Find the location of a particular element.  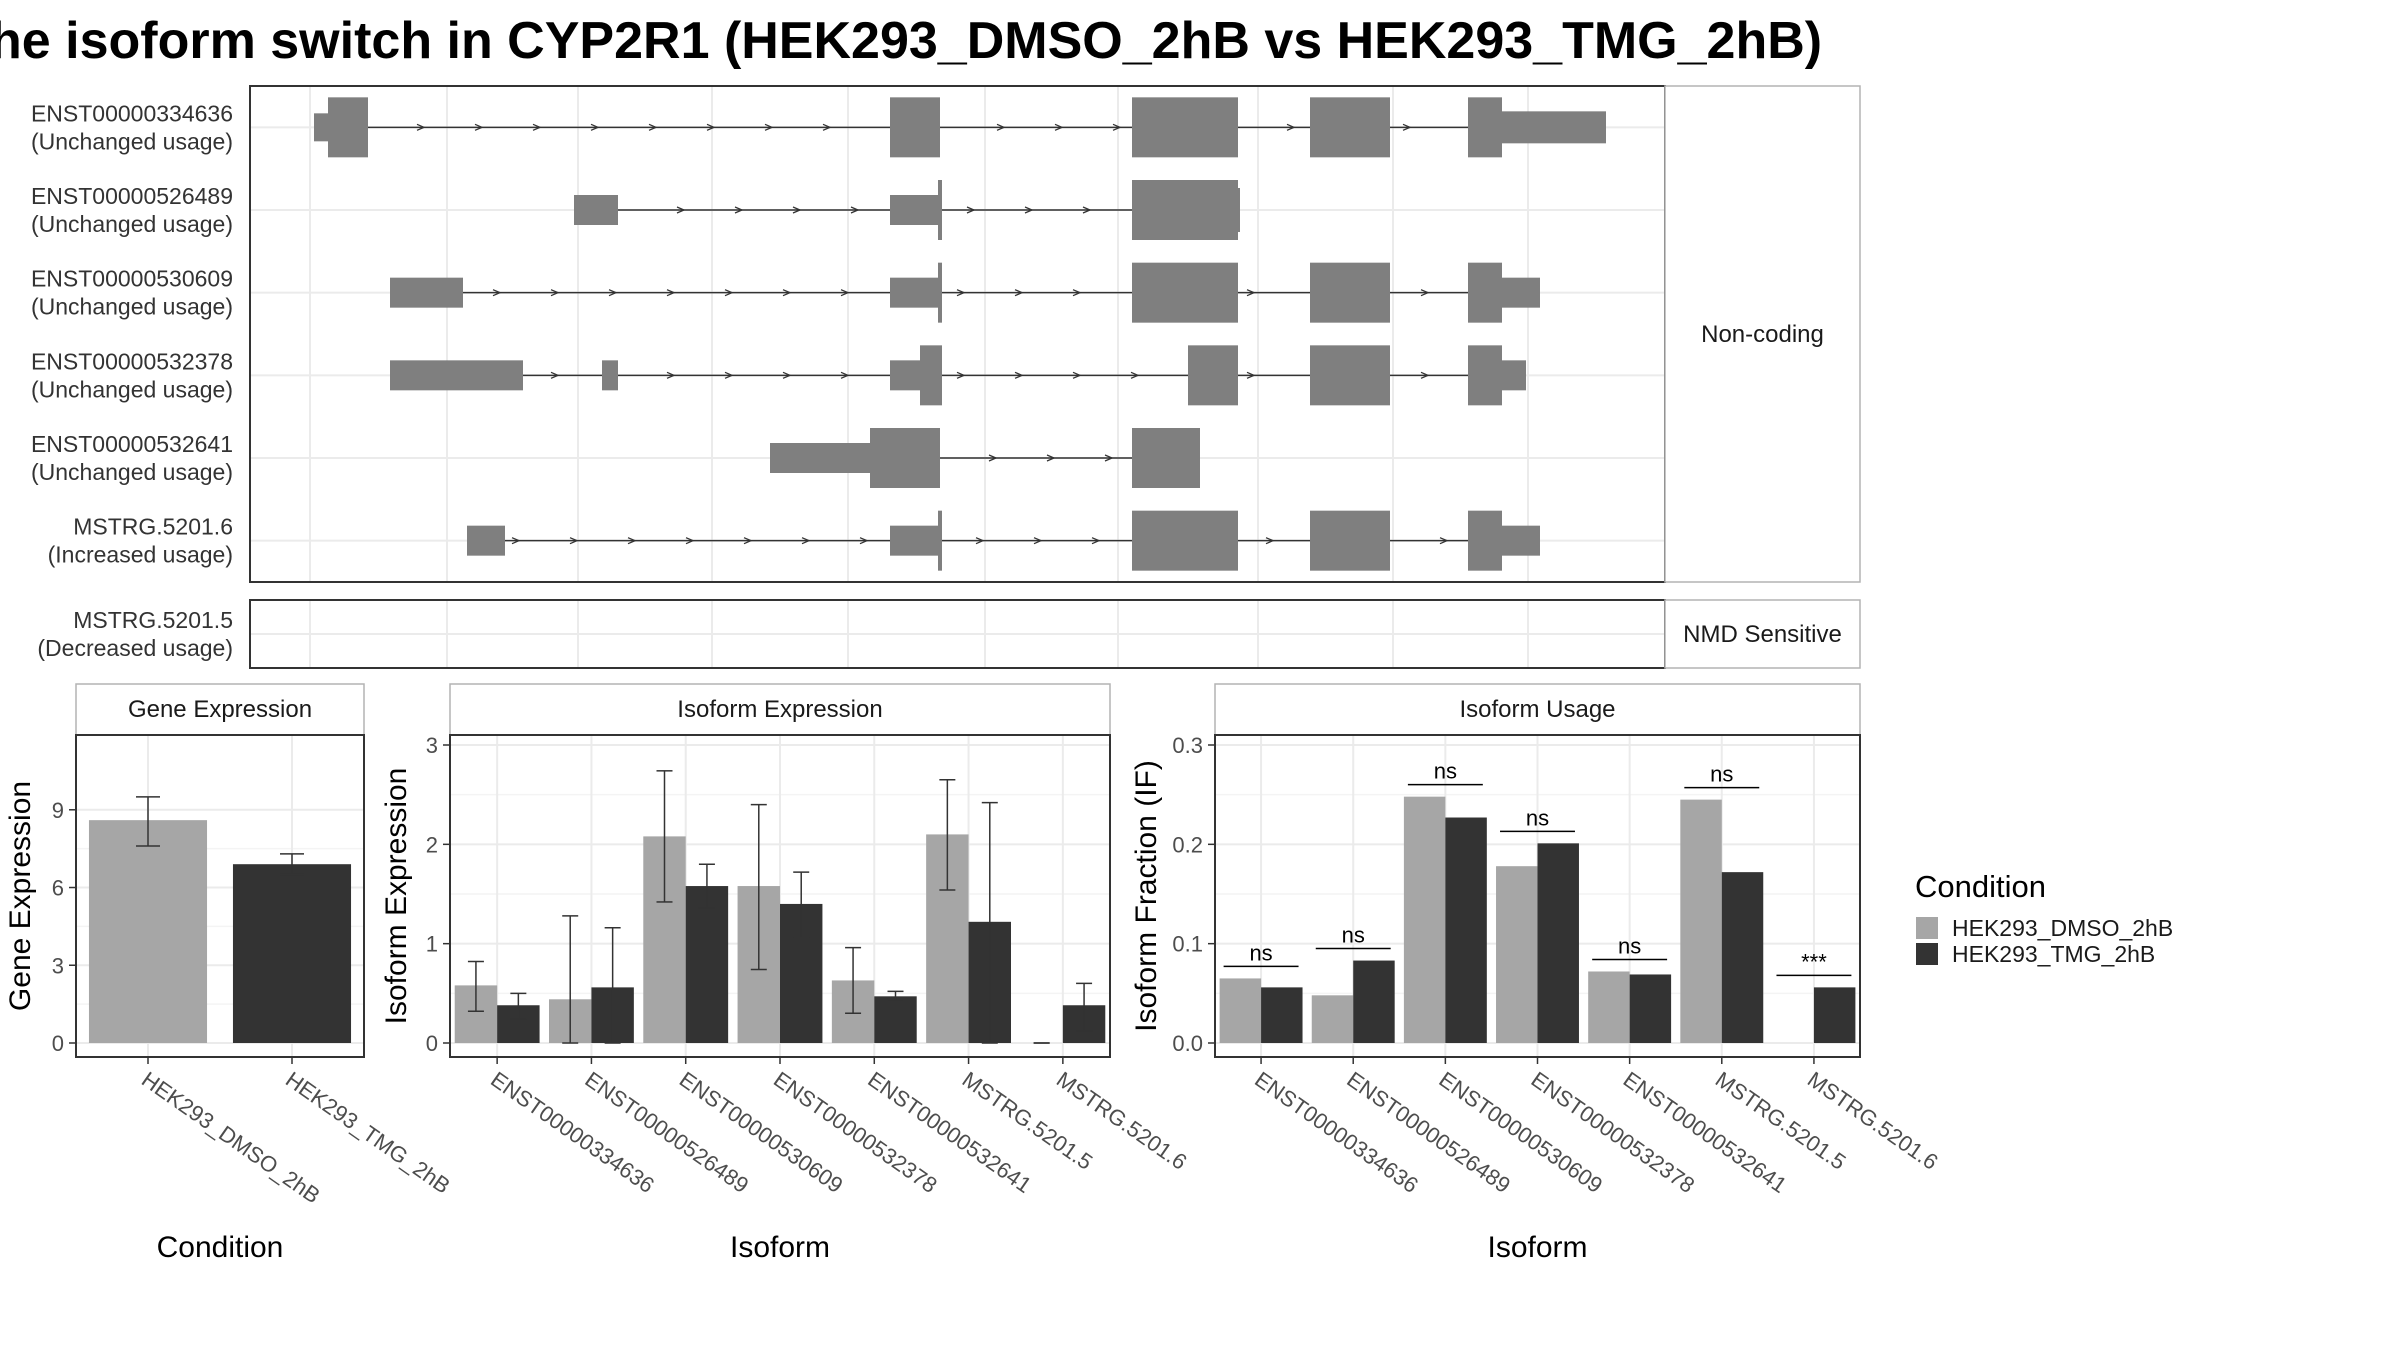

significance-label: ns is located at coordinates (1445, 771).